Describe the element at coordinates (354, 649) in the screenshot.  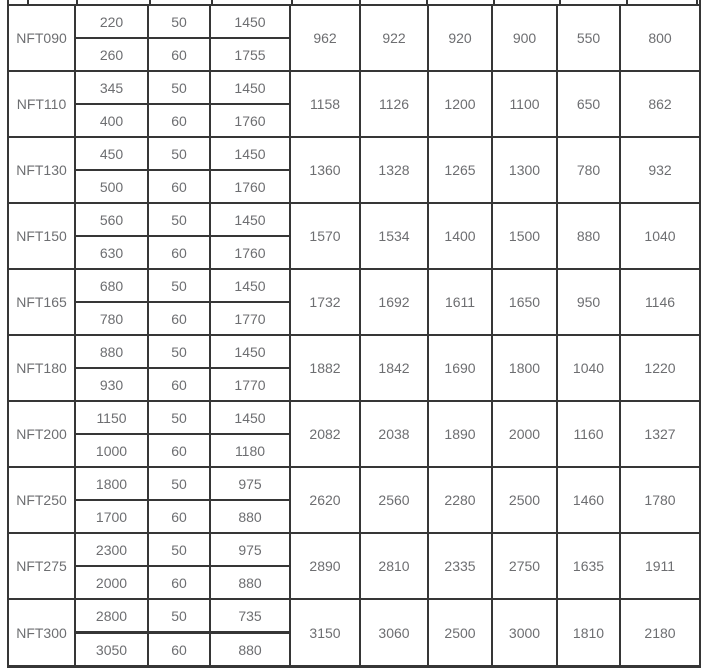
I see `table-row: 3050 60 880` at that location.